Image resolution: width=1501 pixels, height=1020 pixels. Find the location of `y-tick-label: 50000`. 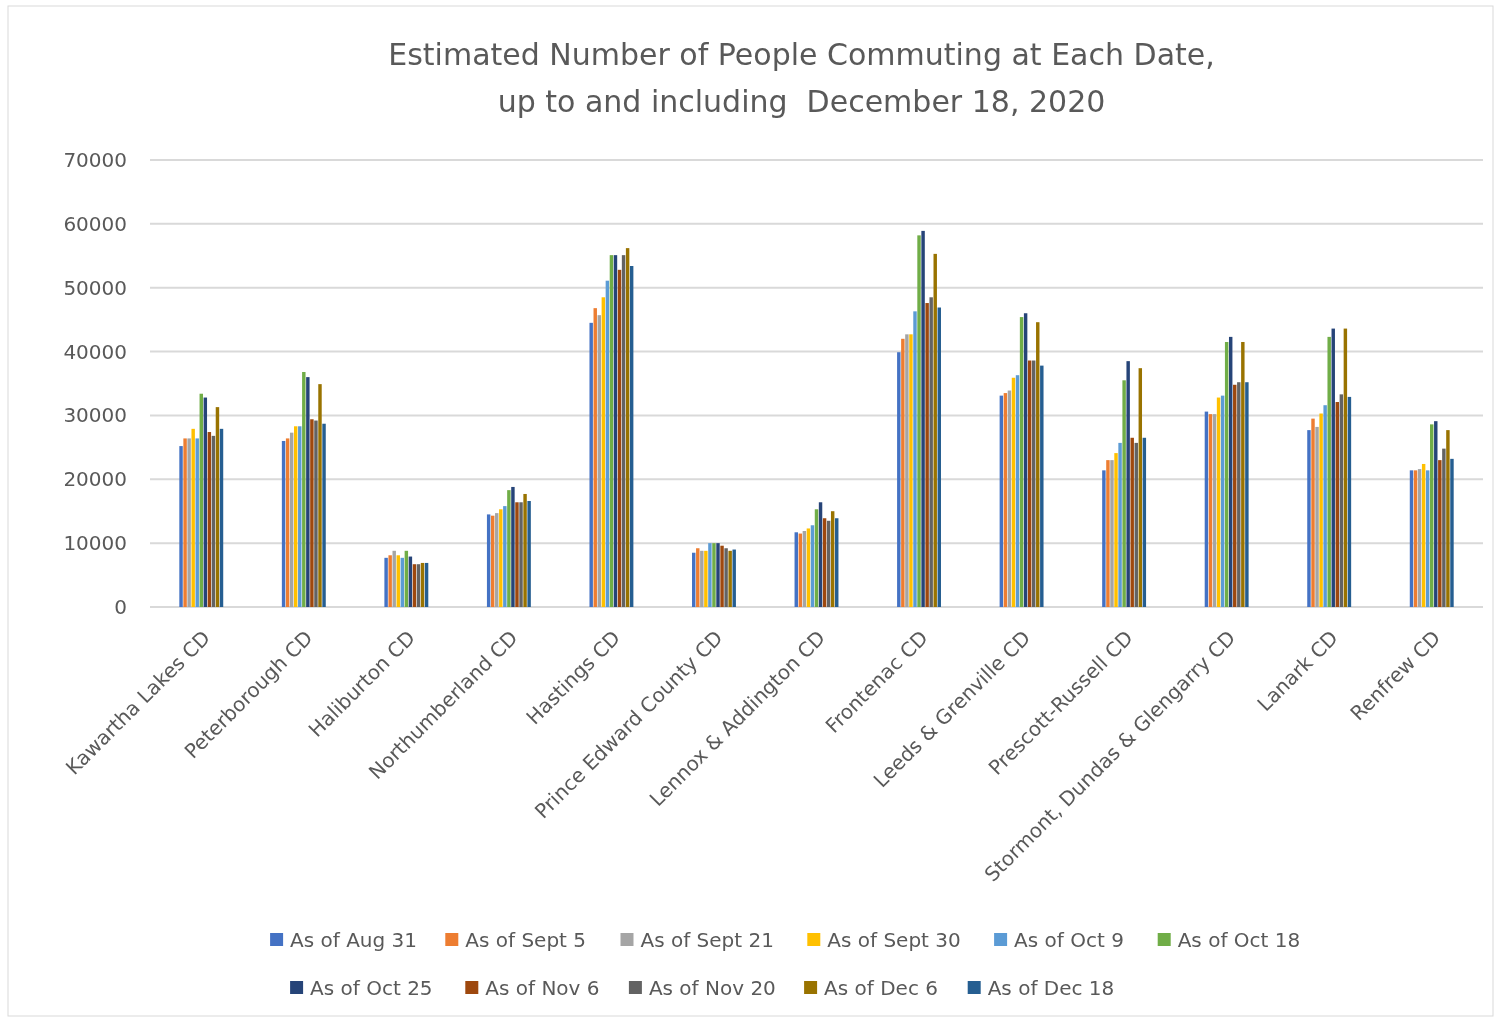

y-tick-label: 50000 is located at coordinates (95, 287).